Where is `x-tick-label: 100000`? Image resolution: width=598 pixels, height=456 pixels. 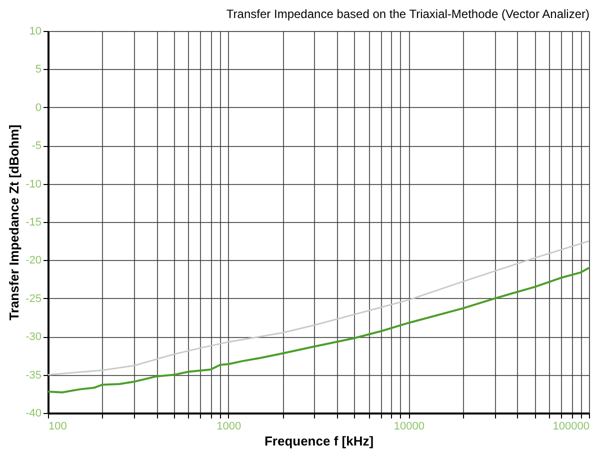 x-tick-label: 100000 is located at coordinates (571, 426).